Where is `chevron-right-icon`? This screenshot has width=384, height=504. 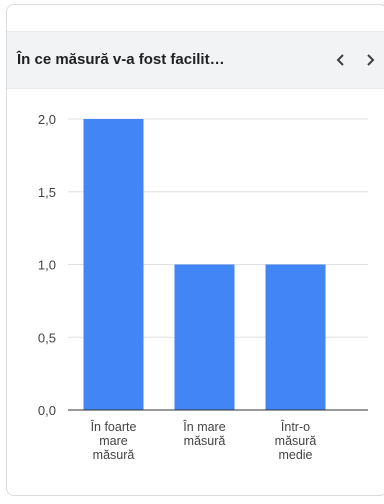 chevron-right-icon is located at coordinates (371, 60).